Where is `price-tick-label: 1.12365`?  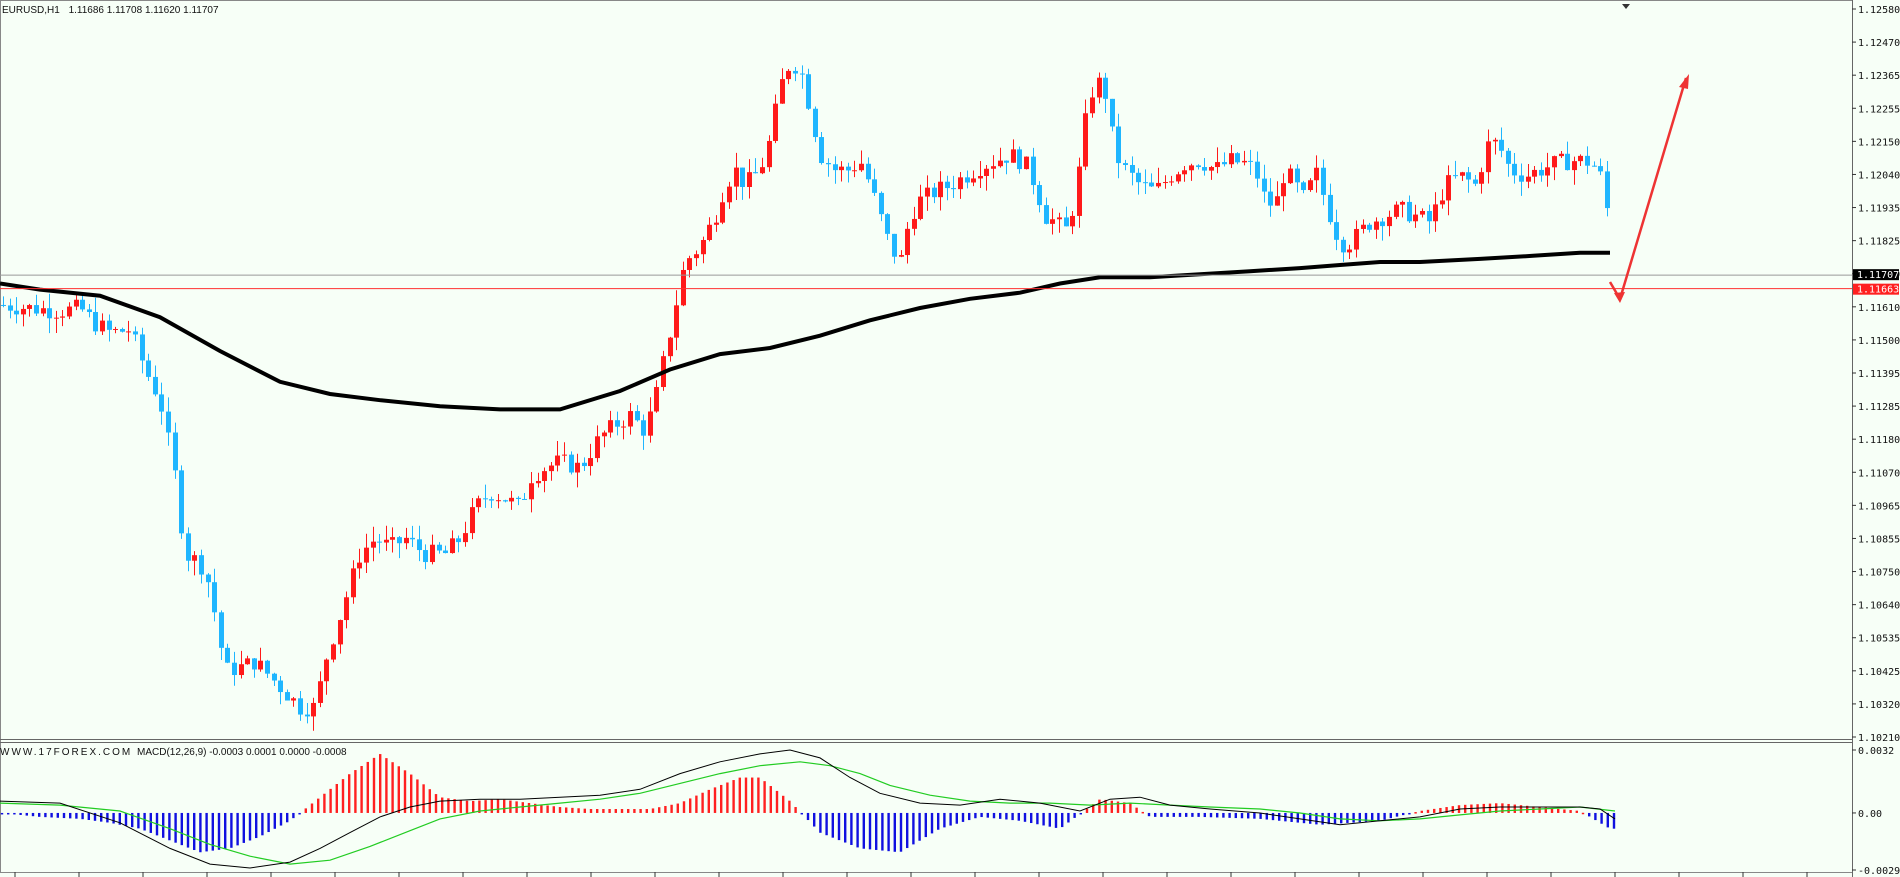
price-tick-label: 1.12365 is located at coordinates (1879, 76).